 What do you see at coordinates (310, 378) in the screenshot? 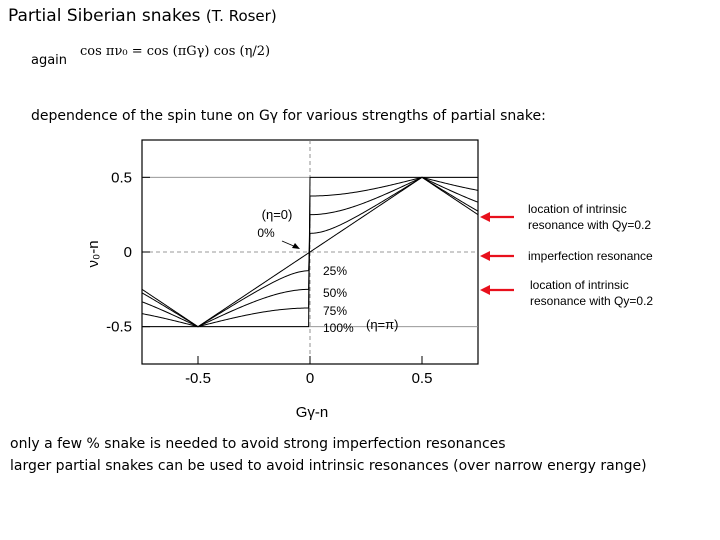
I see `x-tick-label: 0` at bounding box center [310, 378].